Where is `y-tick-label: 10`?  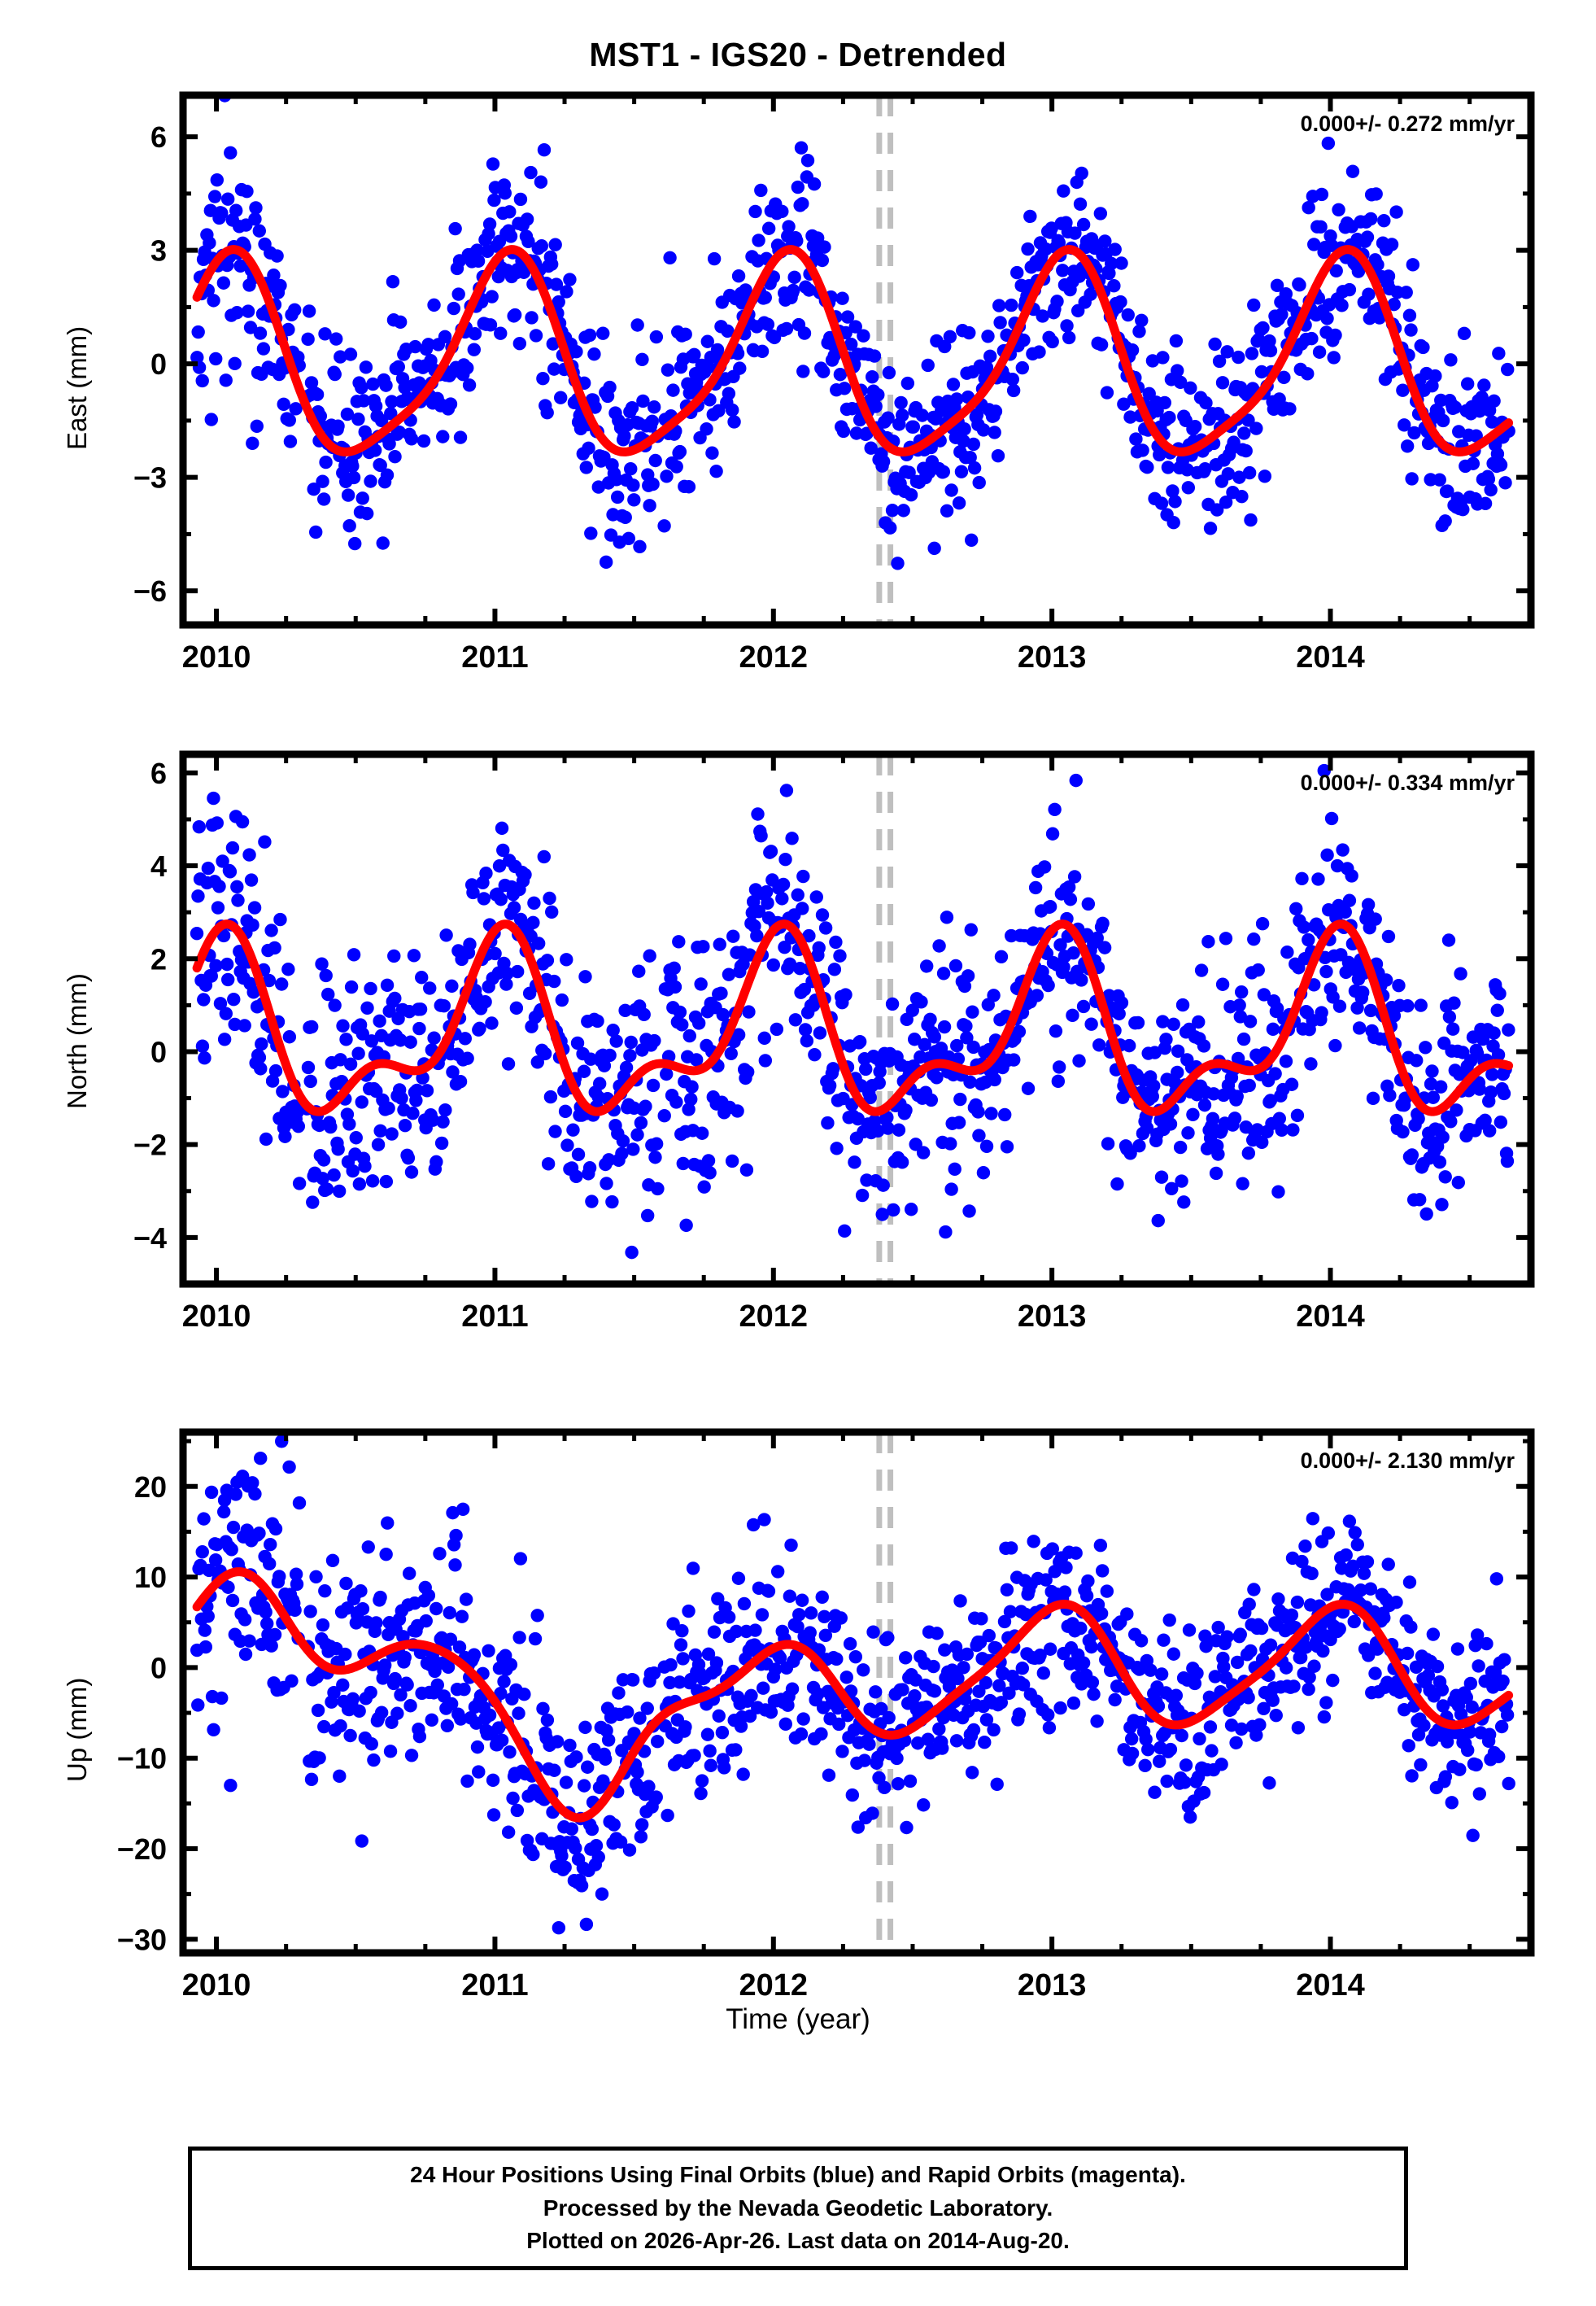 y-tick-label: 10 is located at coordinates (150, 1577).